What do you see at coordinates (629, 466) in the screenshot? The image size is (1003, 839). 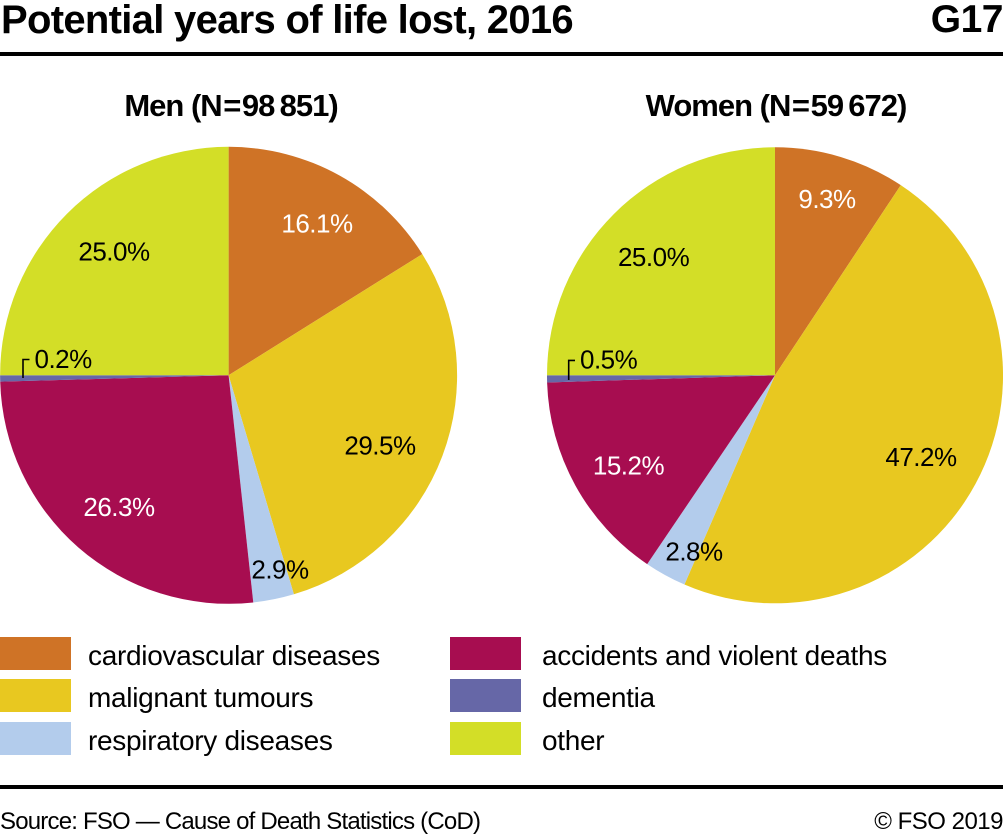 I see `svg-text: 15.2%` at bounding box center [629, 466].